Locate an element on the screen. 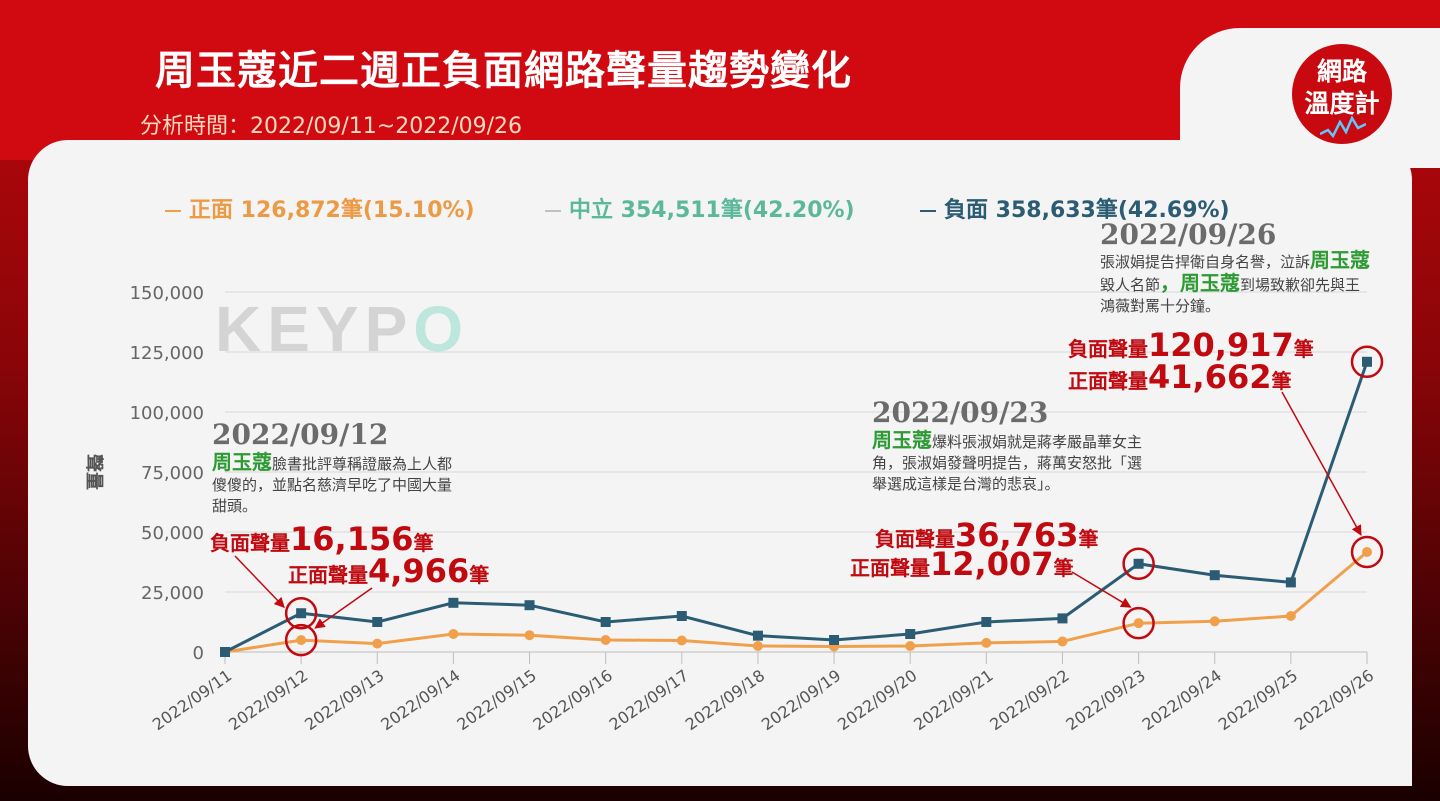 The height and width of the screenshot is (801, 1440). legend-neutral-label: 中立 354,511筆(42.20%) is located at coordinates (712, 210).